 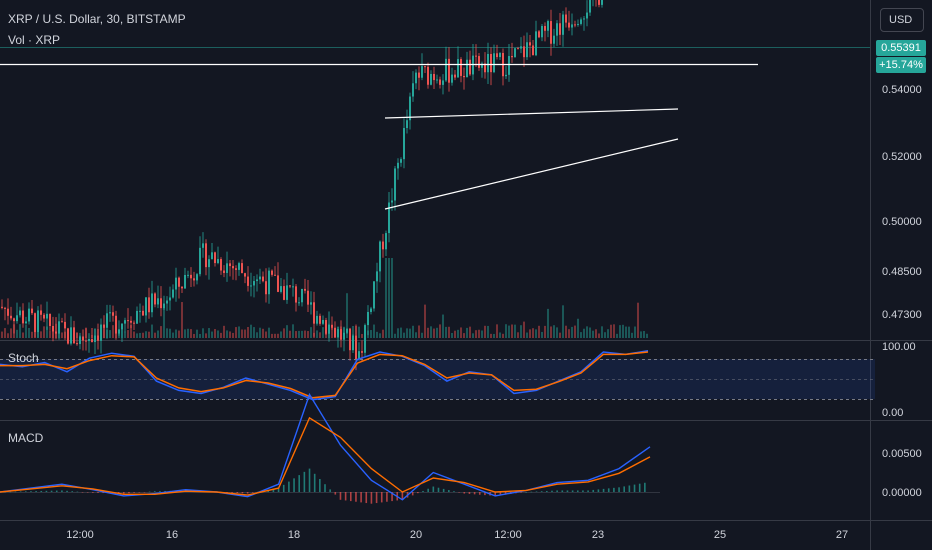 I want to click on change-badge: +15.74%, so click(x=901, y=65).